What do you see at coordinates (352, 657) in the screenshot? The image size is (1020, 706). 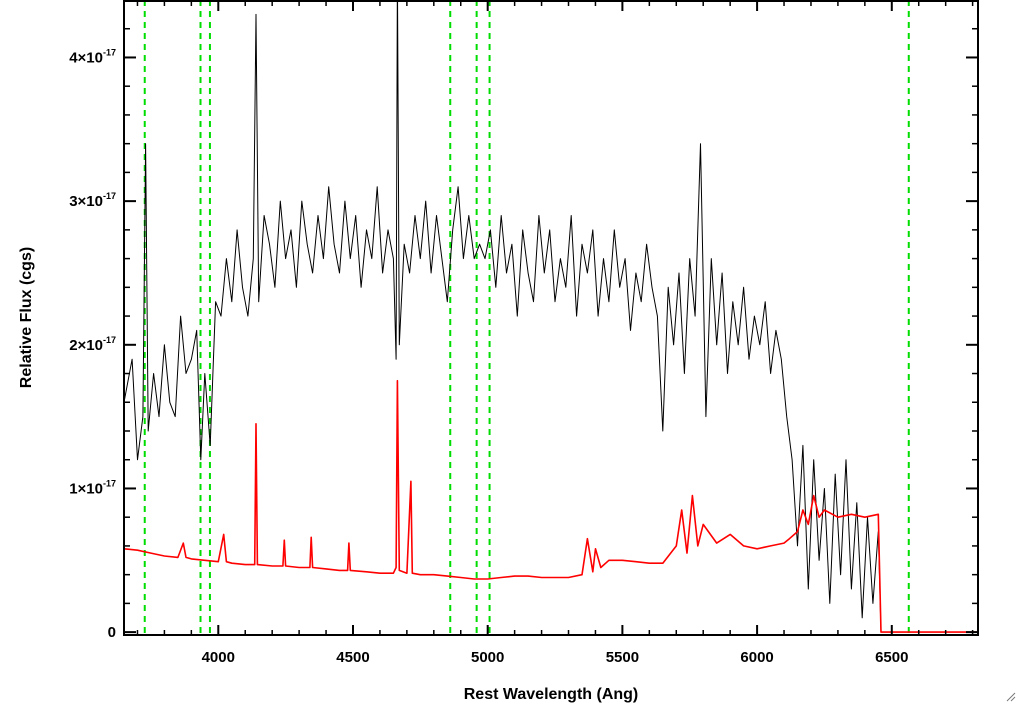 I see `x-tick-label: 4500` at bounding box center [352, 657].